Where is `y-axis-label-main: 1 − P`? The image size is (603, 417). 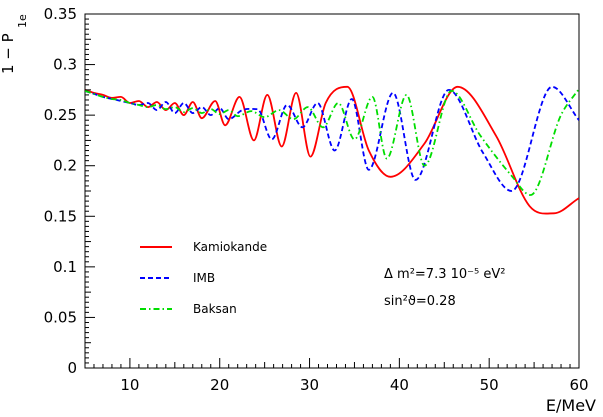
y-axis-label-main: 1 − P is located at coordinates (8, 53).